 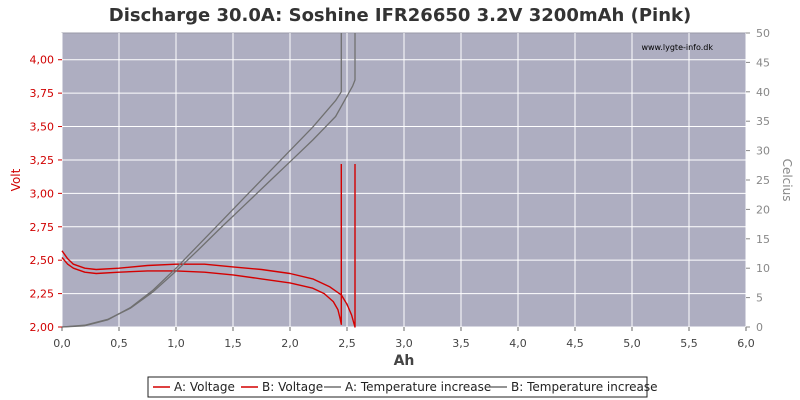 I want to click on x-axis-label: Ah, so click(x=404, y=361).